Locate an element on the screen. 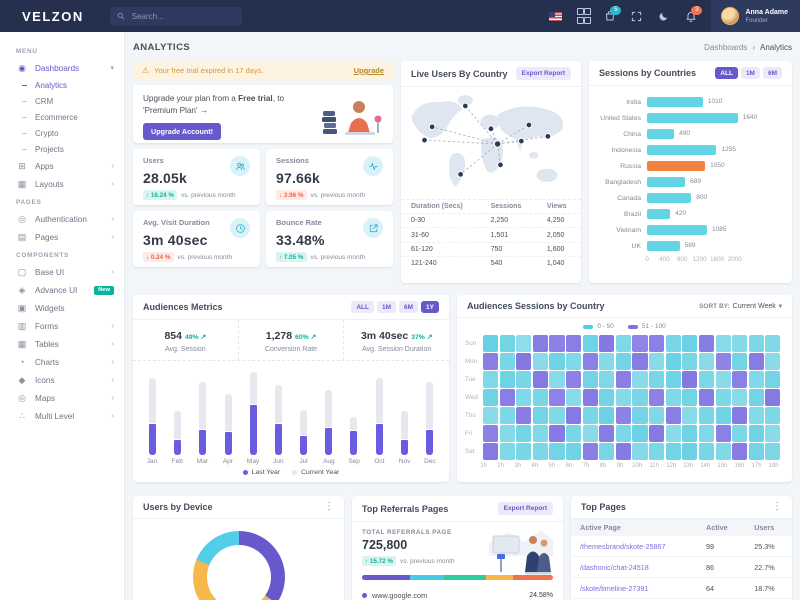 The image size is (800, 600). stat-note: ↑ 7.05 % vs. previous month is located at coordinates (329, 257).